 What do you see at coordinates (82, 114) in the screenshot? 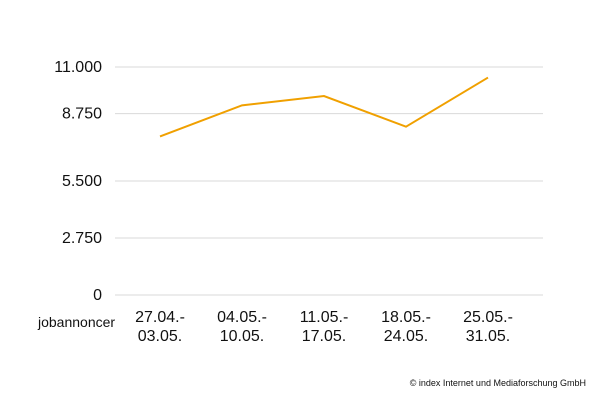
I see `y-tick-label: 8.750` at bounding box center [82, 114].